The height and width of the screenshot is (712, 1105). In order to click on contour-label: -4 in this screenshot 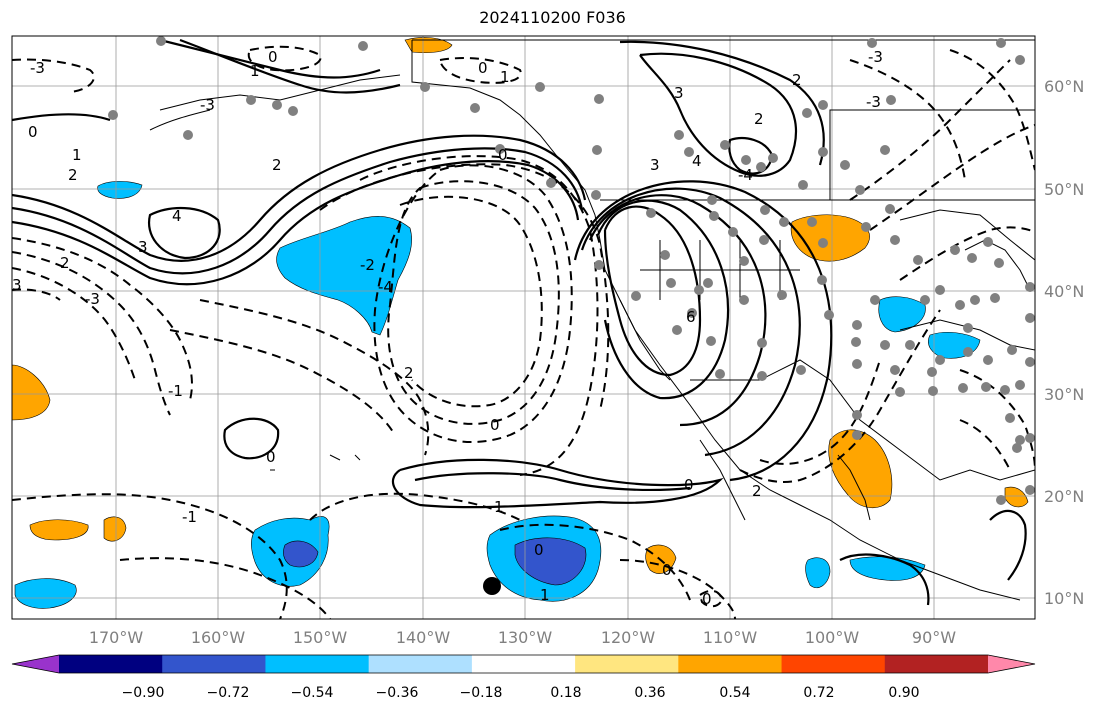, I will do `click(385, 287)`.